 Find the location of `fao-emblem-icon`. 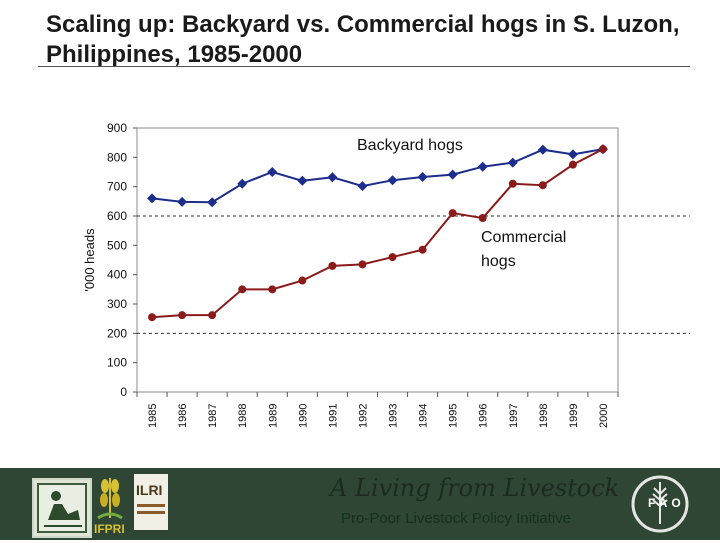

fao-emblem-icon is located at coordinates (660, 504).